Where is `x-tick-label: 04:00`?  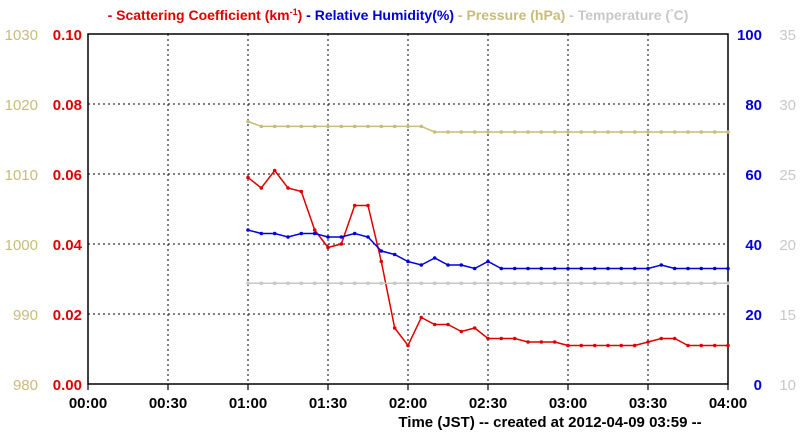
x-tick-label: 04:00 is located at coordinates (728, 403).